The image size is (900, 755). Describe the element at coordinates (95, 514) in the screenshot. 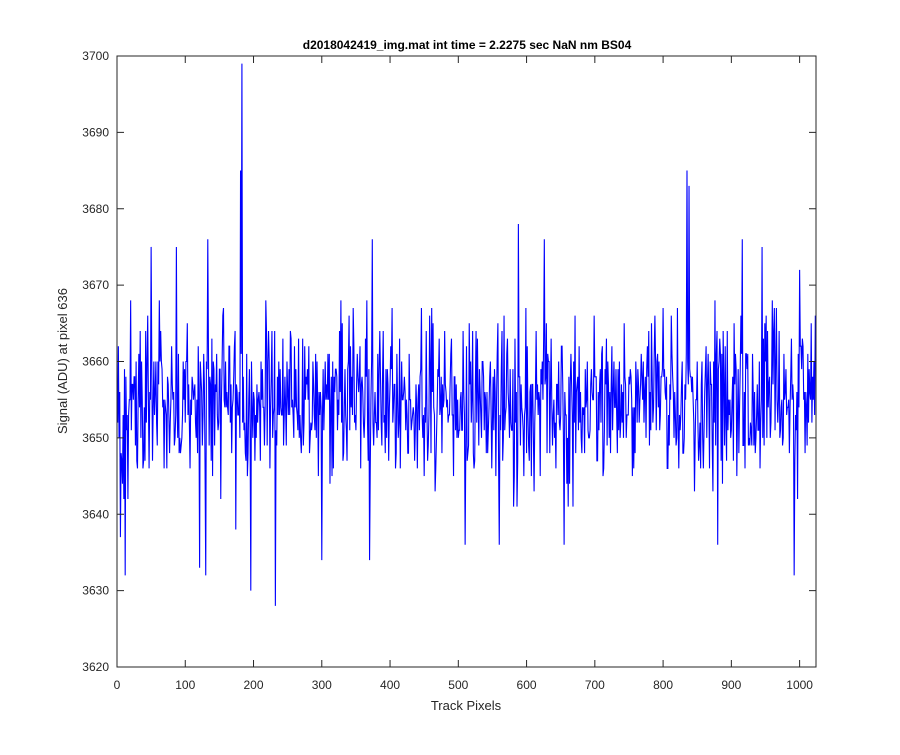

I see `y-tick-label: 3640` at that location.